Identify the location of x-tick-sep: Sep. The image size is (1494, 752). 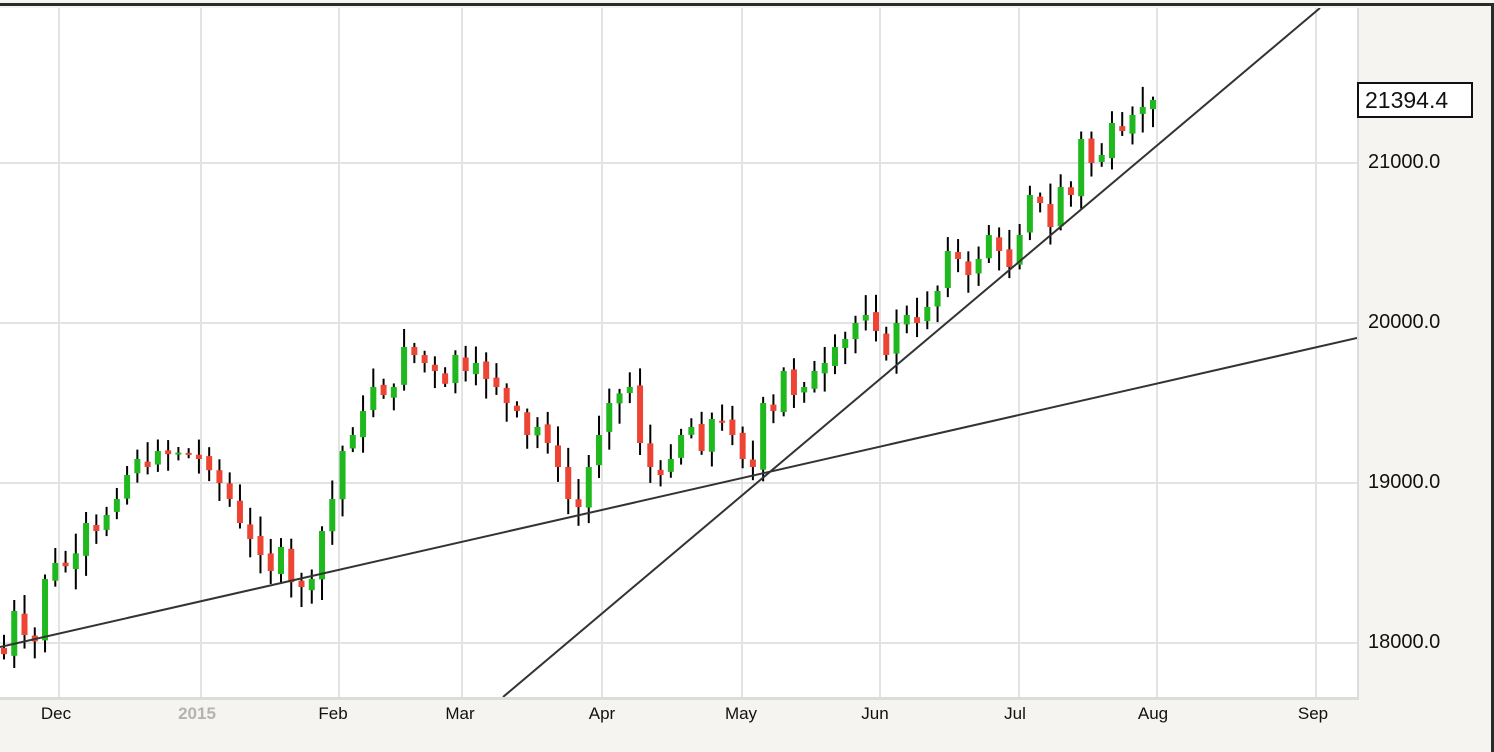
(1313, 713).